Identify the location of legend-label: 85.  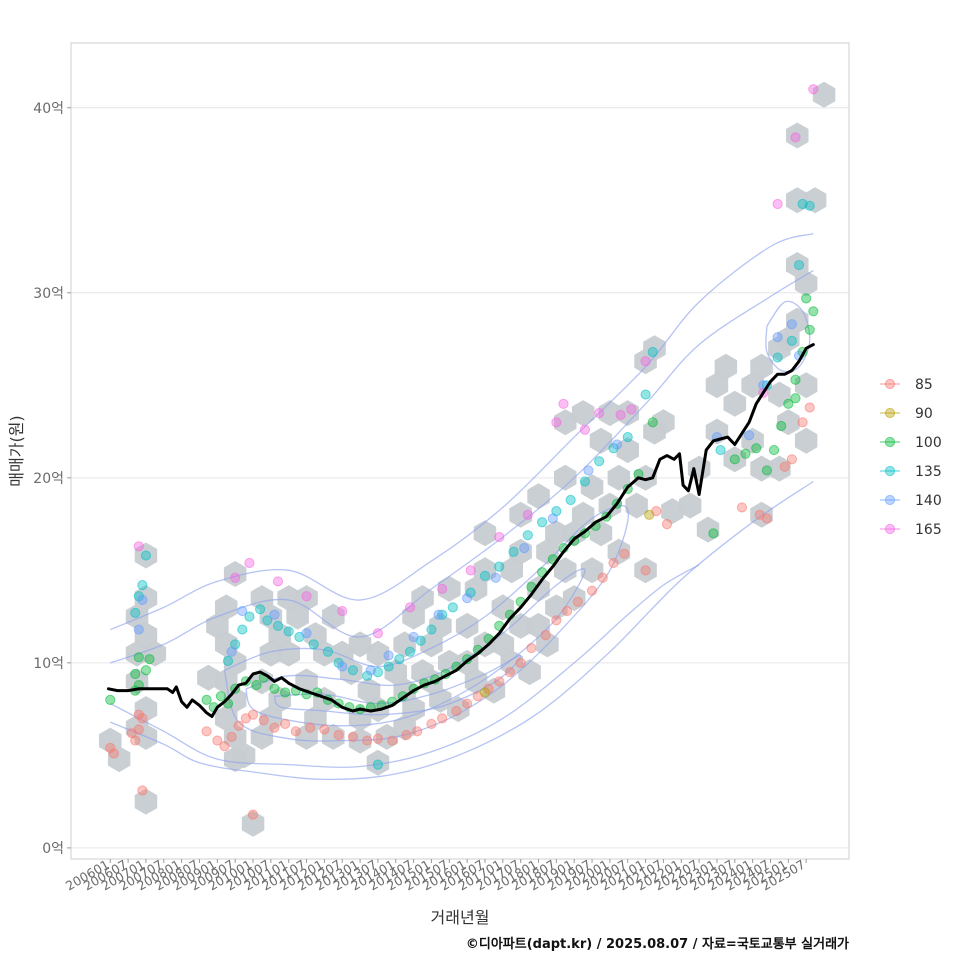
(924, 385).